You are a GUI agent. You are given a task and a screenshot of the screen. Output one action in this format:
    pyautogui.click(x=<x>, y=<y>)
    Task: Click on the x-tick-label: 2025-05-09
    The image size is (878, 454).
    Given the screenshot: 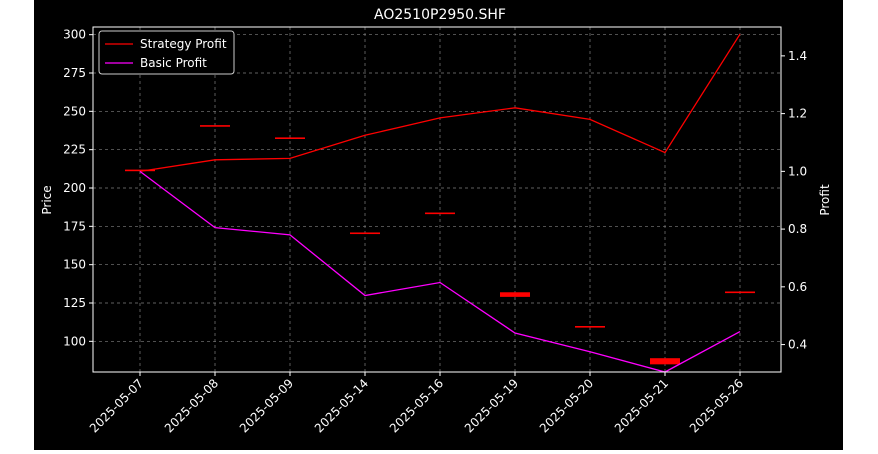 What is the action you would take?
    pyautogui.click(x=266, y=405)
    